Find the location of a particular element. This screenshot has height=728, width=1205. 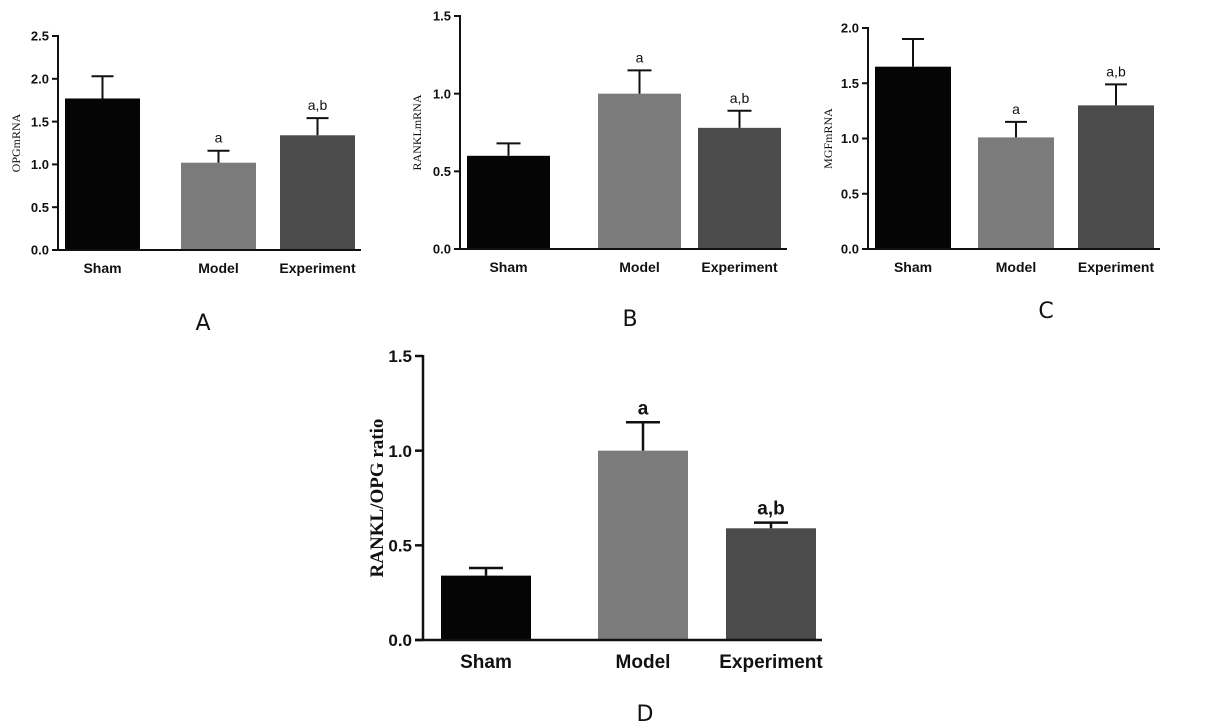

panel-label: A is located at coordinates (202, 323).